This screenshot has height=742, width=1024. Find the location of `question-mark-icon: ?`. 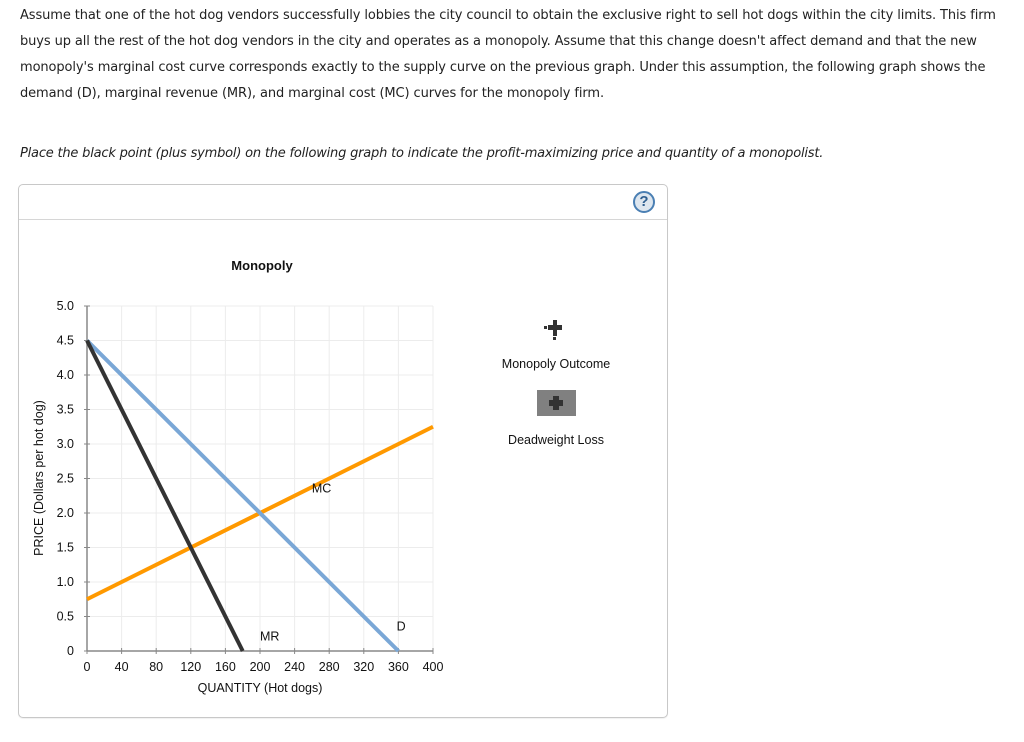

question-mark-icon: ? is located at coordinates (644, 201).